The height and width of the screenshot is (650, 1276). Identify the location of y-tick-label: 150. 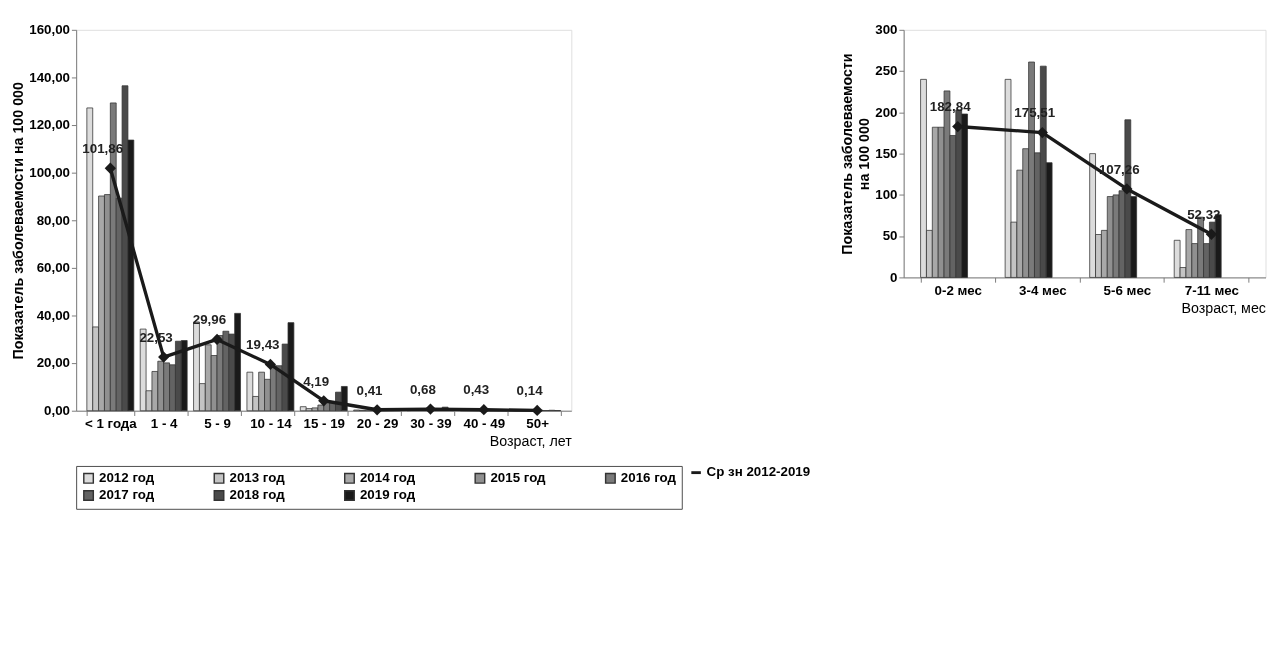
(886, 153).